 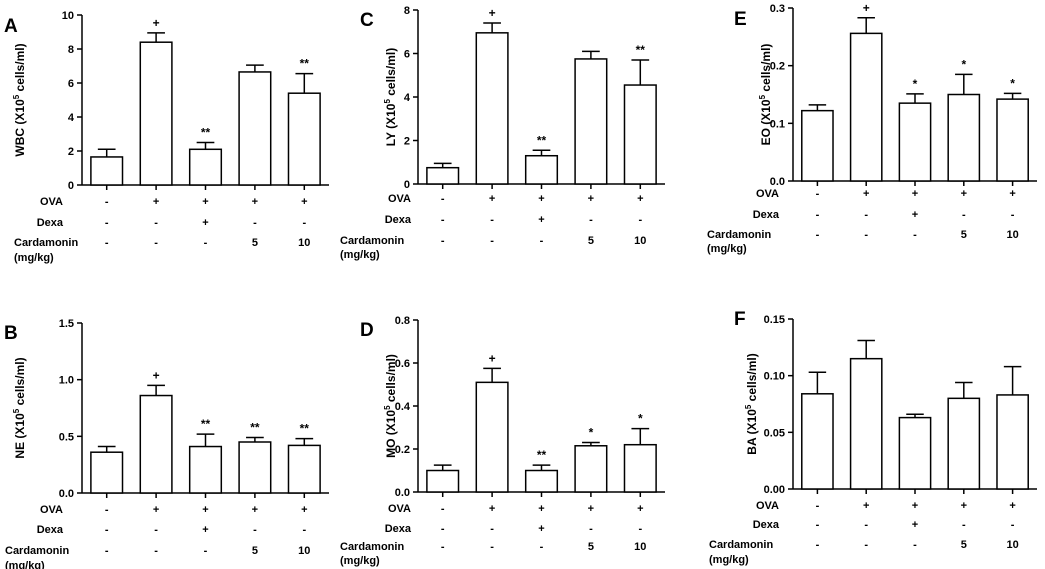 What do you see at coordinates (390, 97) in the screenshot?
I see `y-axis-label: LY (X105 cells/ml)` at bounding box center [390, 97].